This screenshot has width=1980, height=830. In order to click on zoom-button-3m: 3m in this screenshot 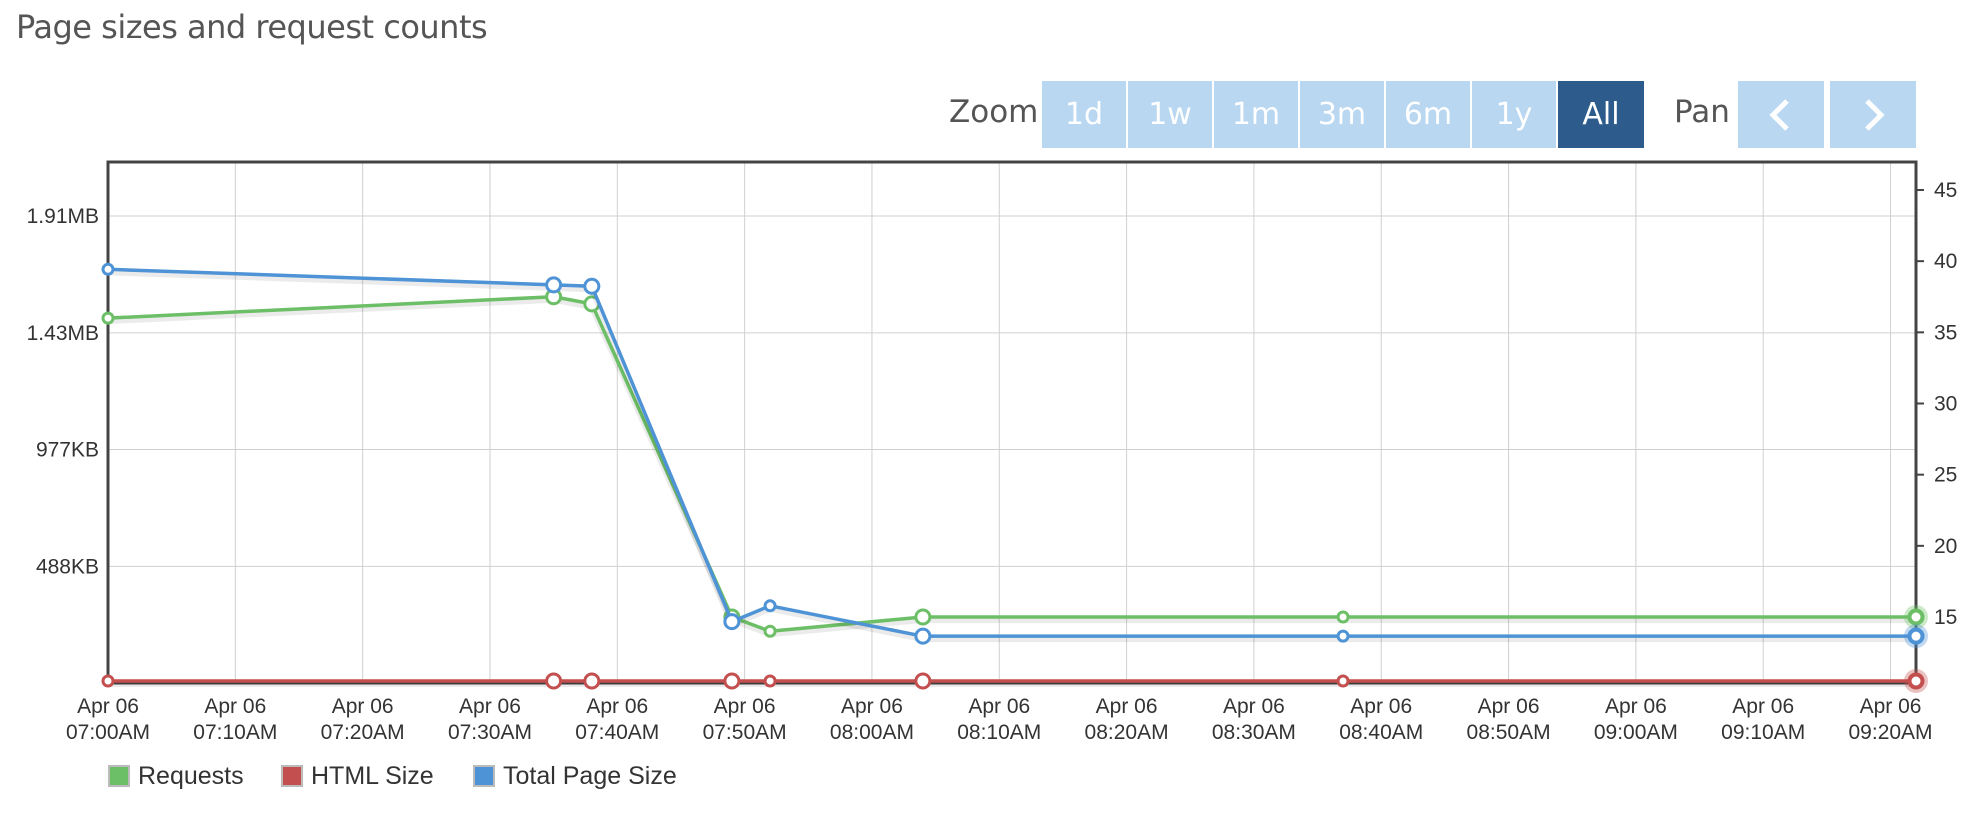, I will do `click(1342, 114)`.